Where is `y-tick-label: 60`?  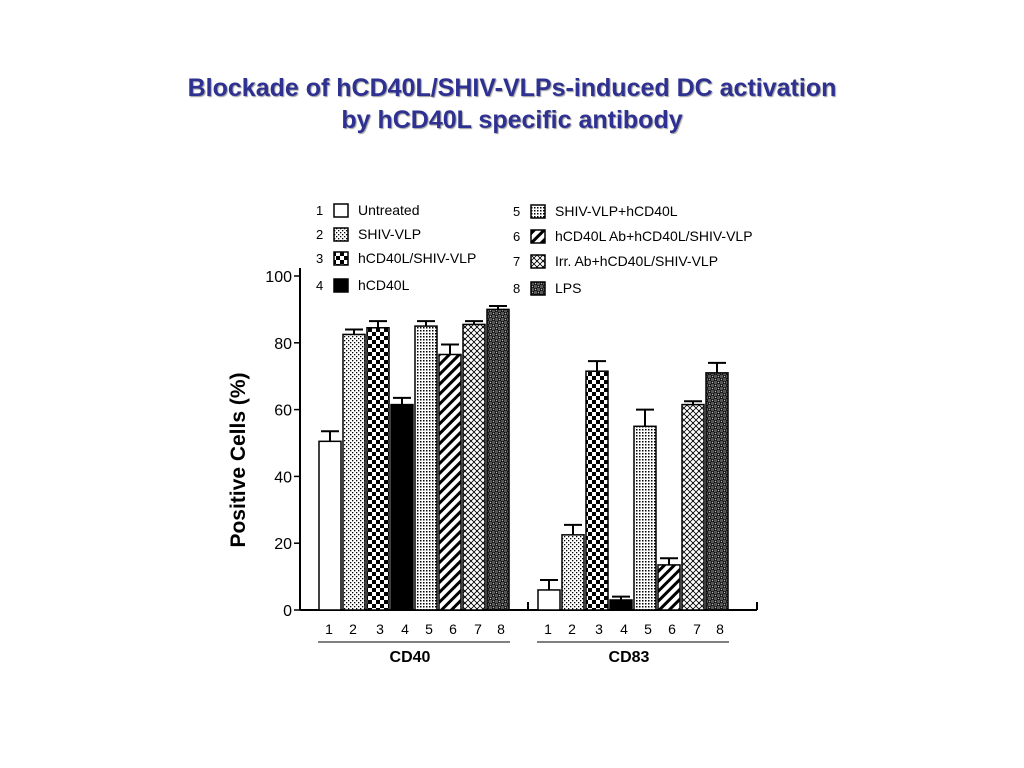
y-tick-label: 60 is located at coordinates (283, 411).